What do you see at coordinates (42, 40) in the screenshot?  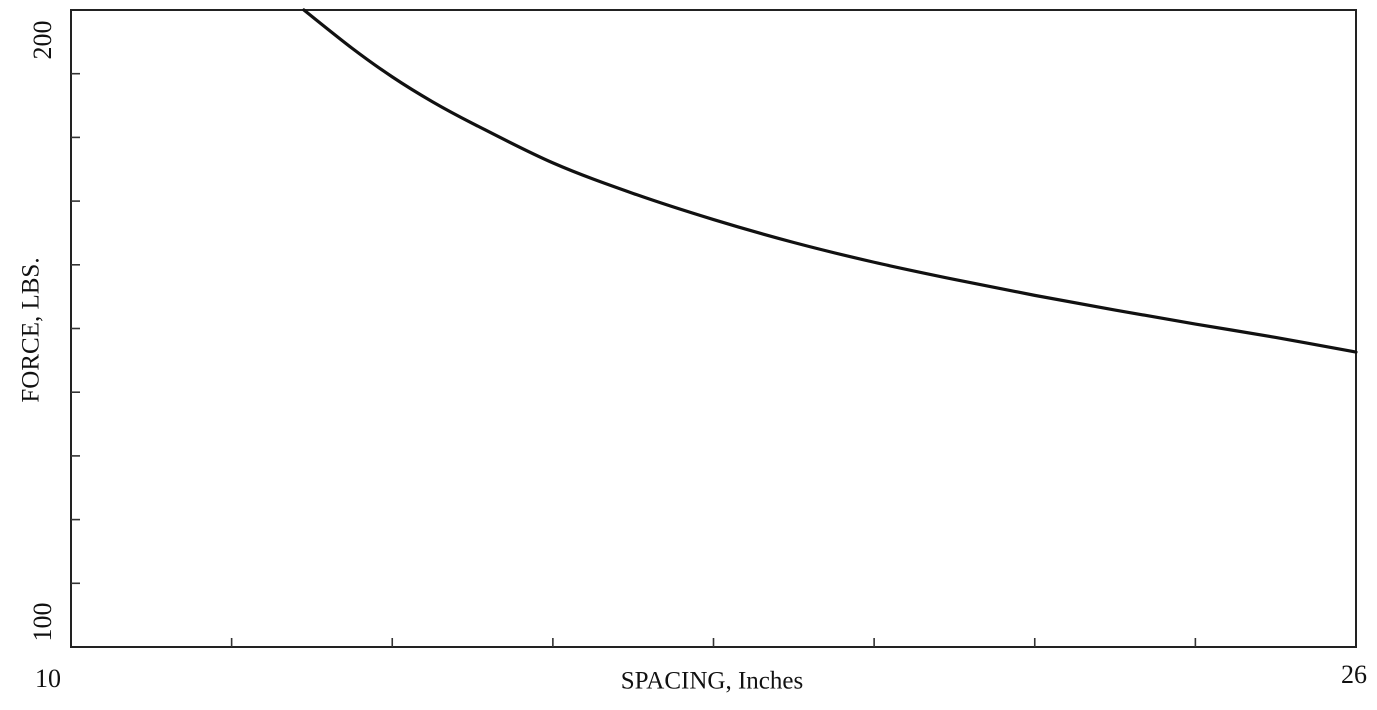 I see `y-tick-label-200: 200` at bounding box center [42, 40].